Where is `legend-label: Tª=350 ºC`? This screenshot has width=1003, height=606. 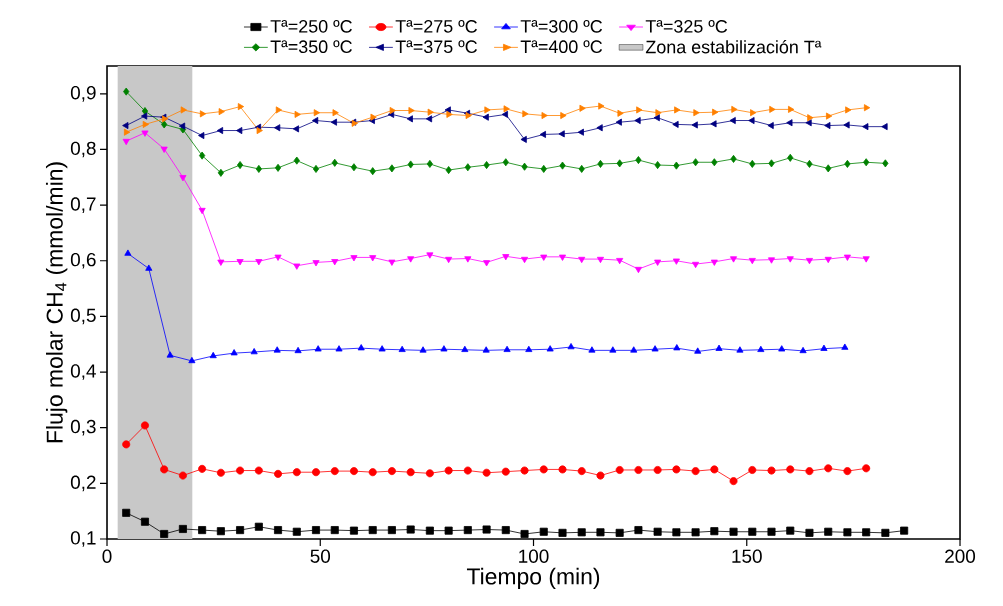 legend-label: Tª=350 ºC is located at coordinates (311, 47).